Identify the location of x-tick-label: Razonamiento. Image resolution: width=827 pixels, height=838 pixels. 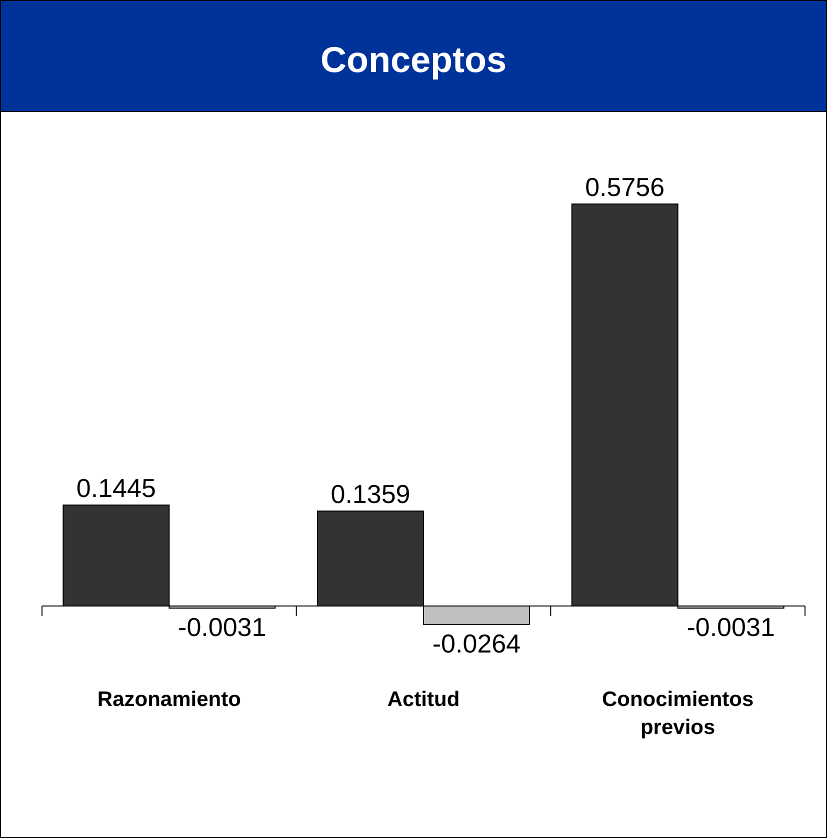
(169, 699).